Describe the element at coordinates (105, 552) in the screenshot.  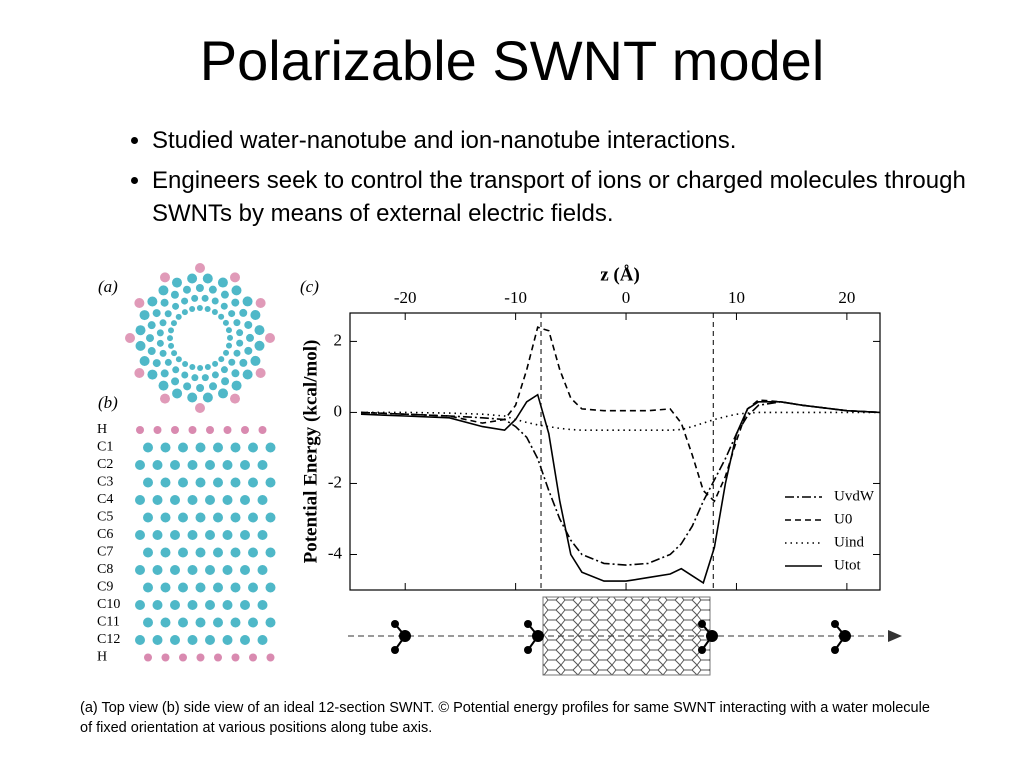
I see `atom-label: C7` at that location.